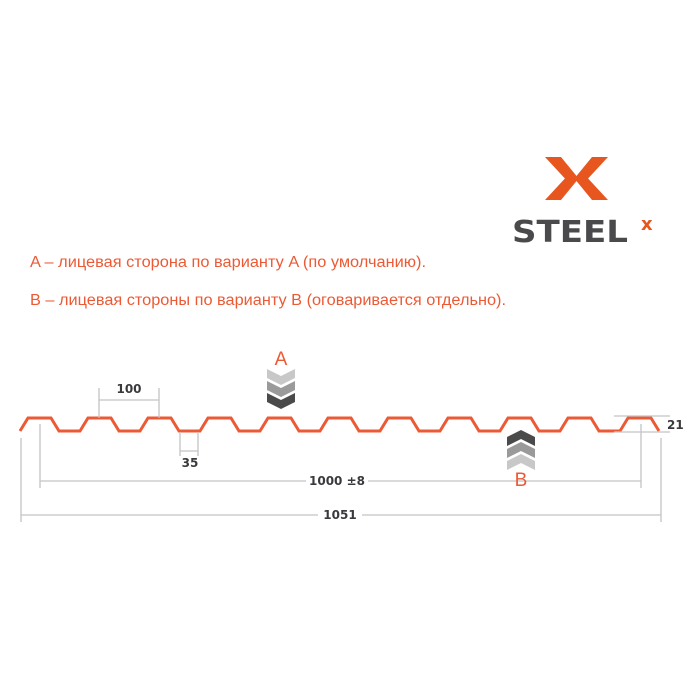 The image size is (700, 700). What do you see at coordinates (190, 463) in the screenshot?
I see `trough-label: 35` at bounding box center [190, 463].